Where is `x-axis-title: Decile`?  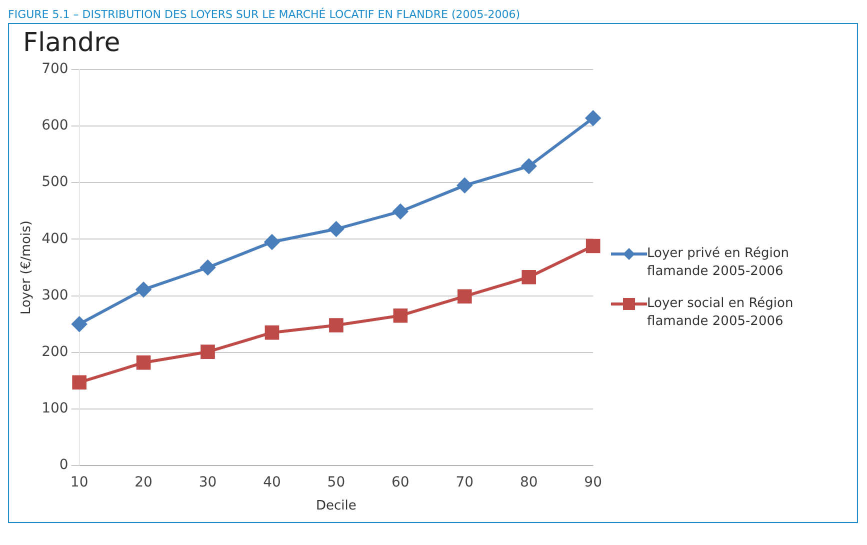 x-axis-title: Decile is located at coordinates (336, 506).